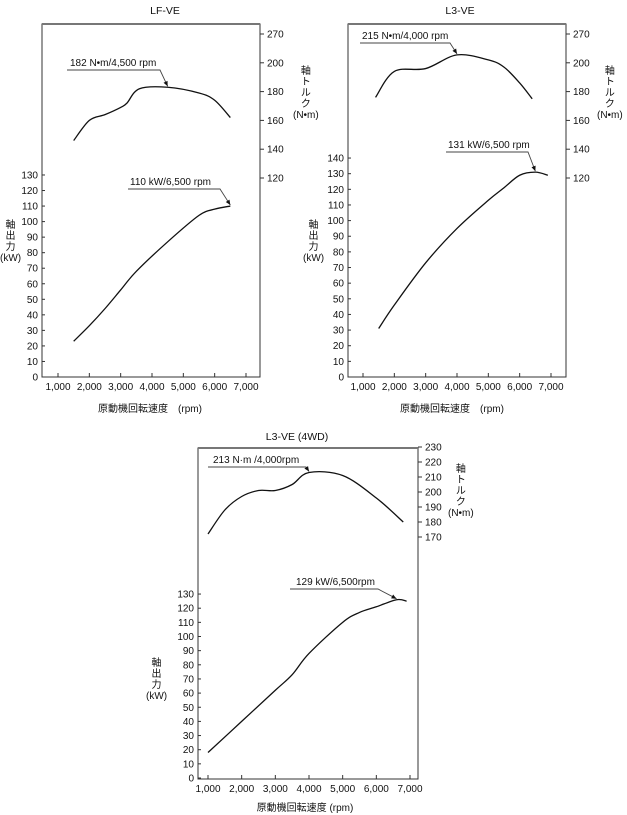  Describe the element at coordinates (433, 508) in the screenshot. I see `y-right-tick-label: 190` at that location.